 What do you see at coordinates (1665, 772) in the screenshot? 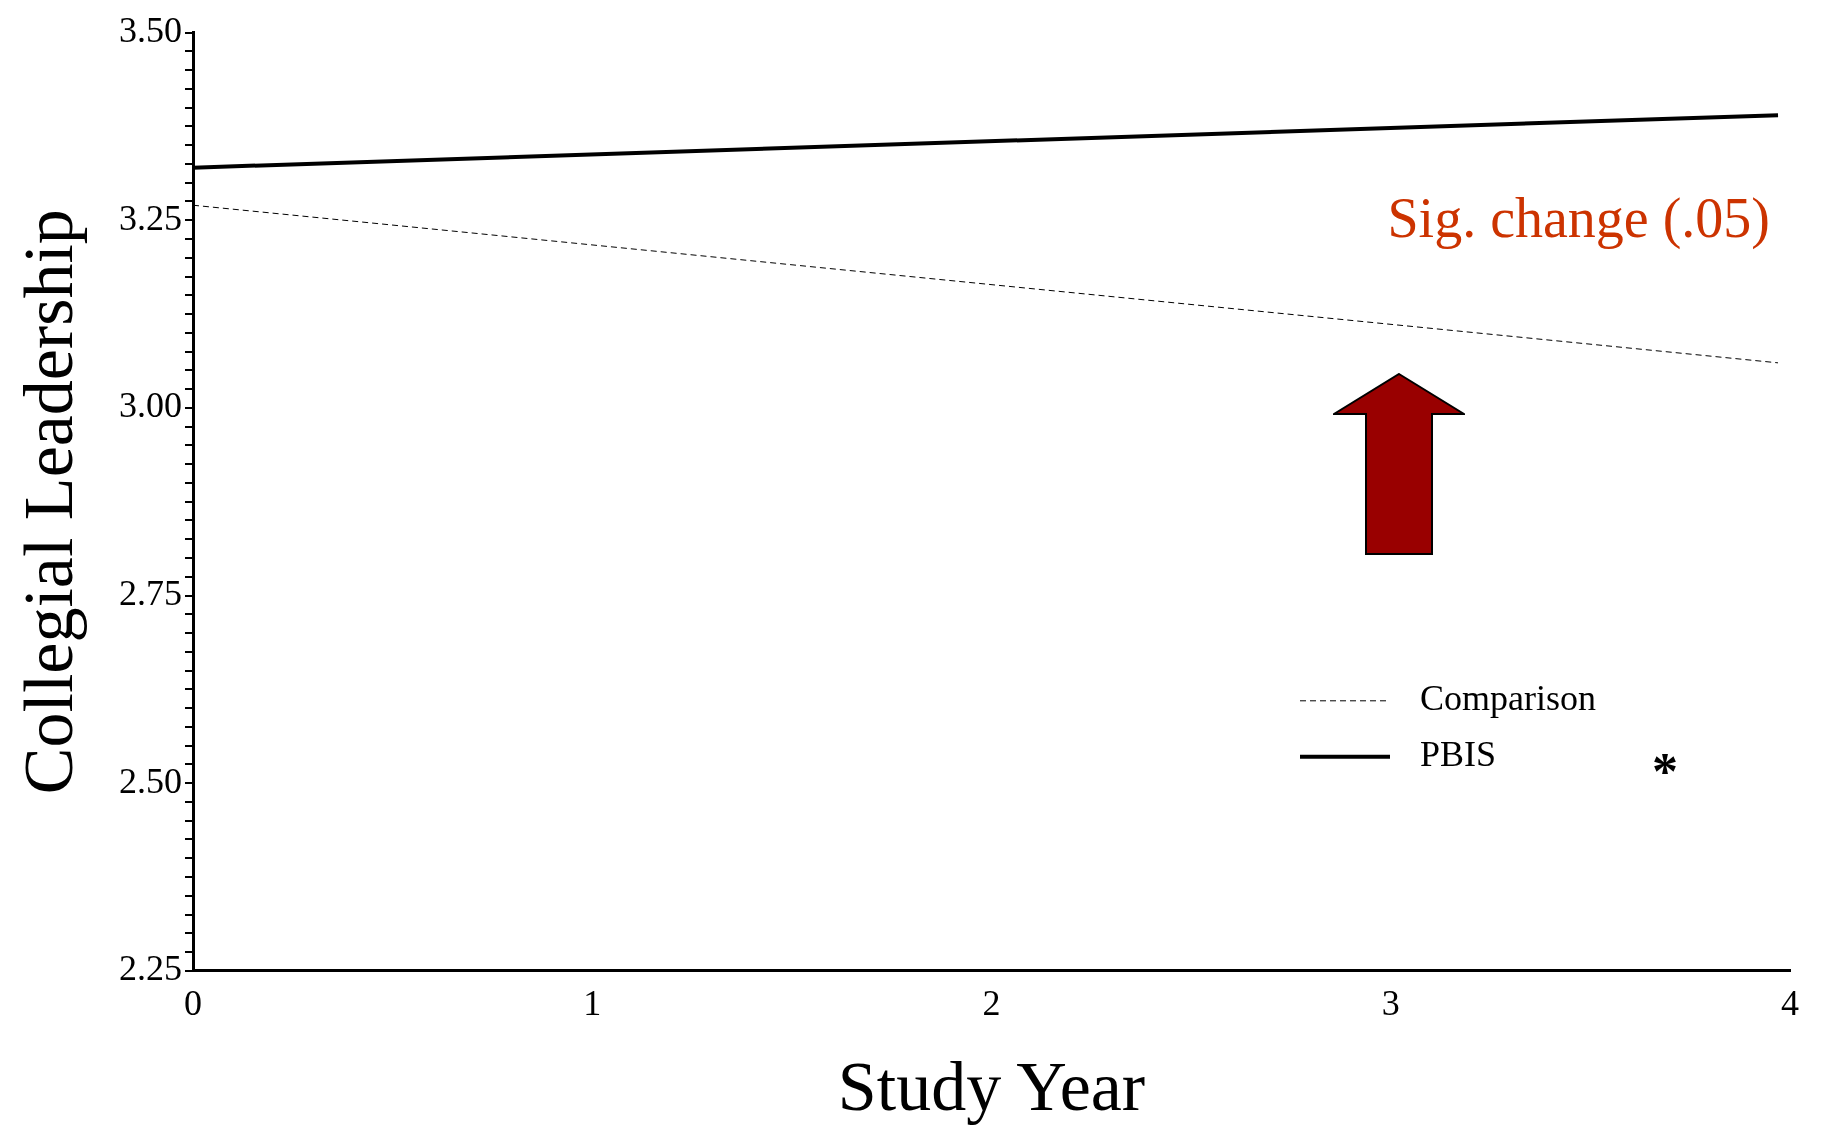
I see `annotation: *` at bounding box center [1665, 772].